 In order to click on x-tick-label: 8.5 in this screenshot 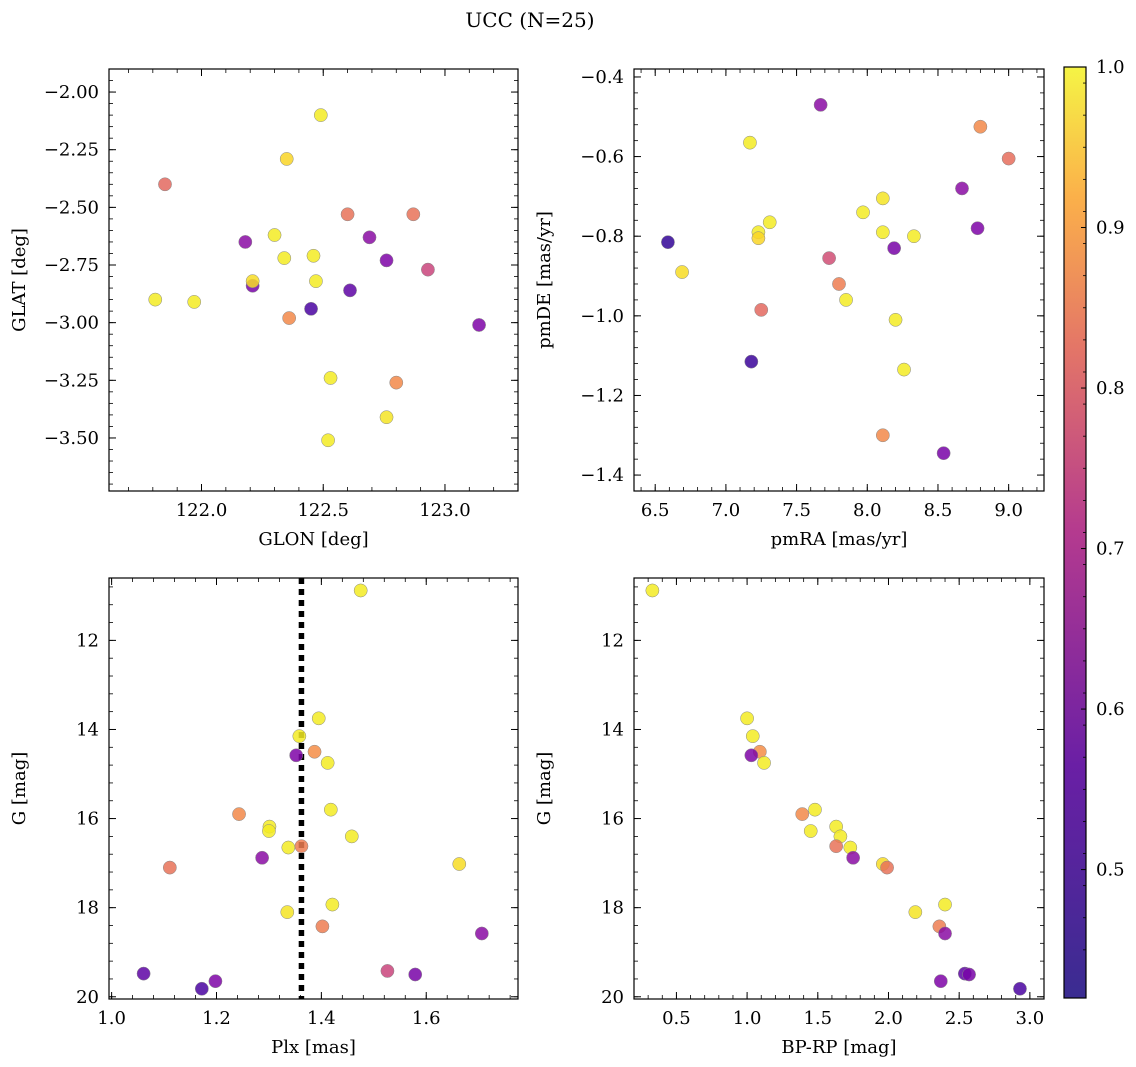, I will do `click(938, 510)`.